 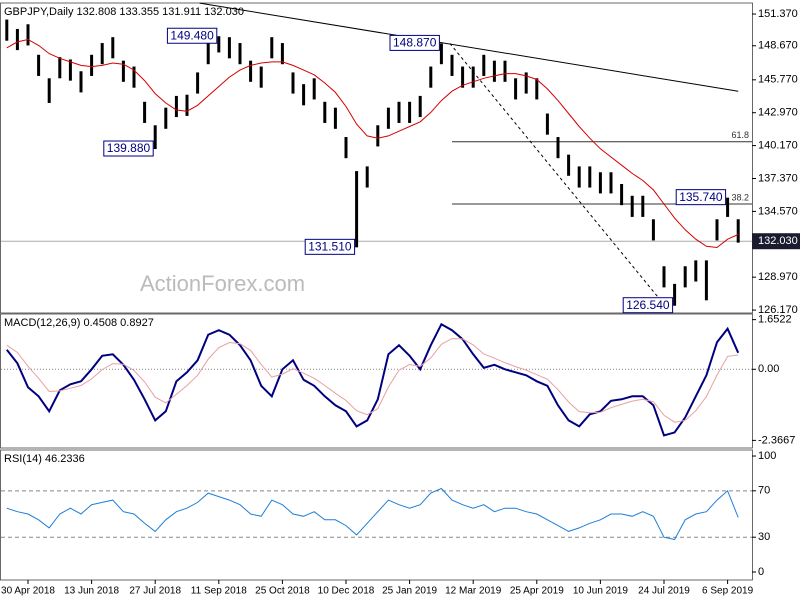 What do you see at coordinates (740, 197) in the screenshot?
I see `fib-label: 38.2` at bounding box center [740, 197].